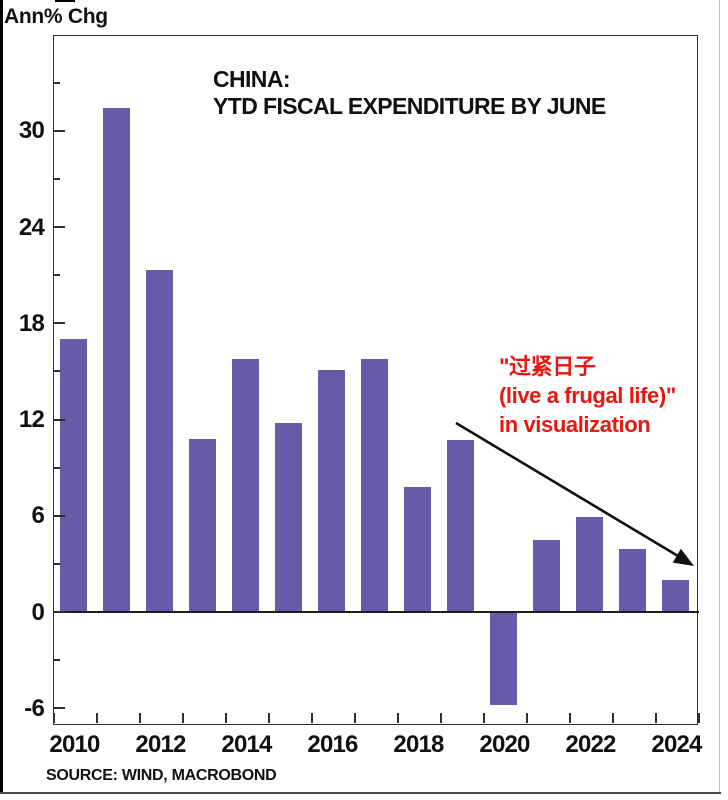 The height and width of the screenshot is (800, 728). What do you see at coordinates (74, 744) in the screenshot?
I see `x-tick-label-2010: 2010` at bounding box center [74, 744].